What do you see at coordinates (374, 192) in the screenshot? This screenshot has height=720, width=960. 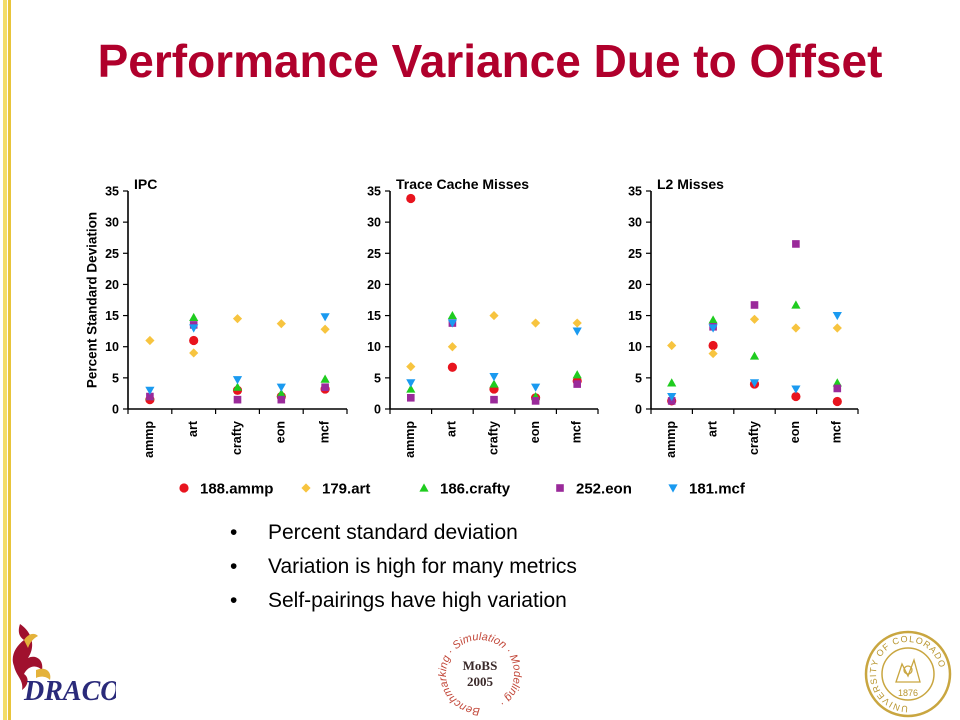 I see `y-tick-label: 35` at bounding box center [374, 192].